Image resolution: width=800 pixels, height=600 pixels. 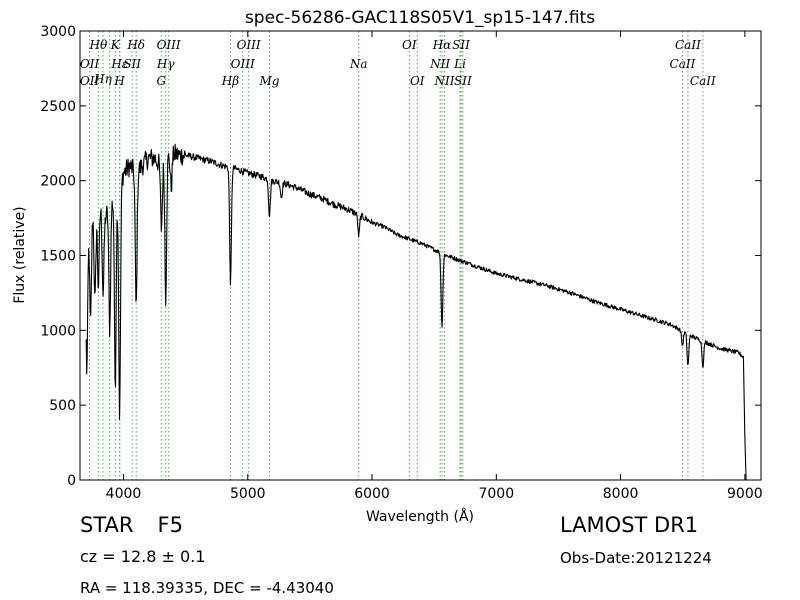 What do you see at coordinates (269, 81) in the screenshot?
I see `marker-label: Mg` at bounding box center [269, 81].